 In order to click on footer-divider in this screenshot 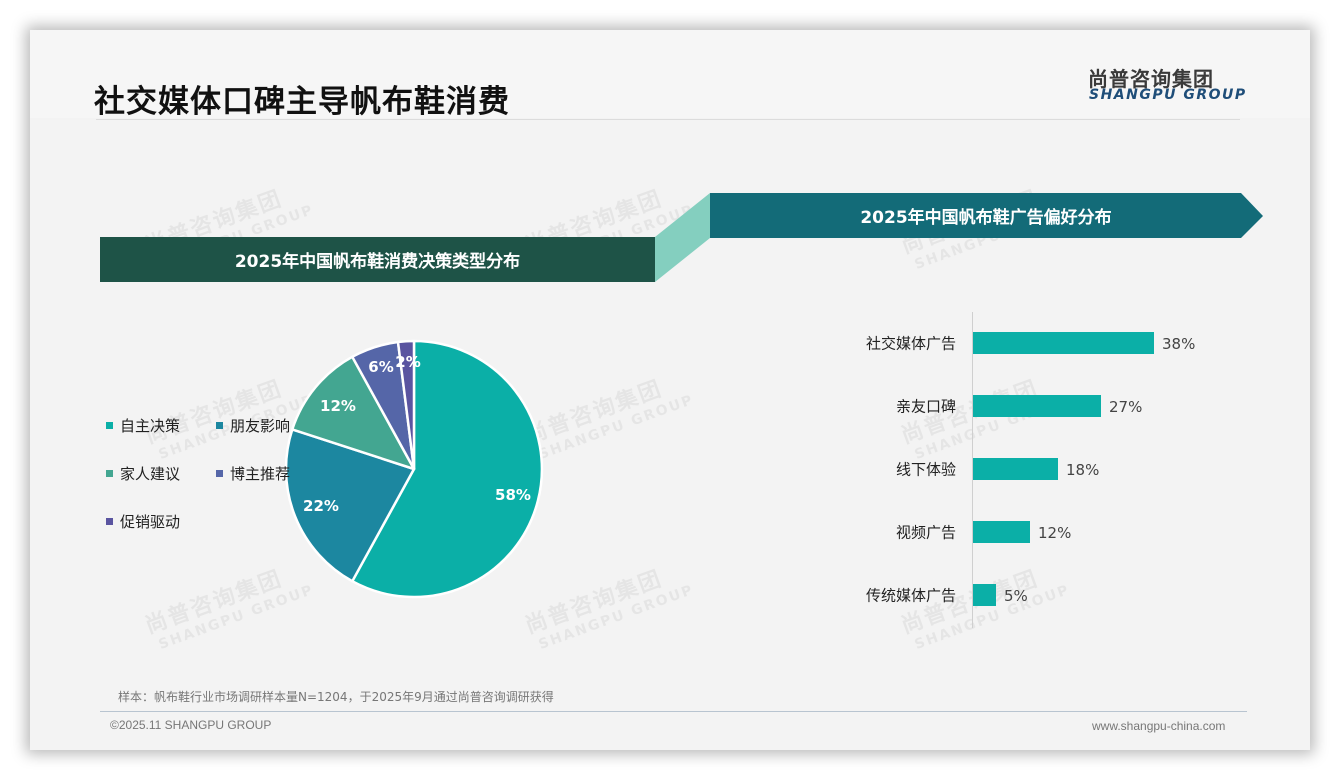, I will do `click(673, 711)`.